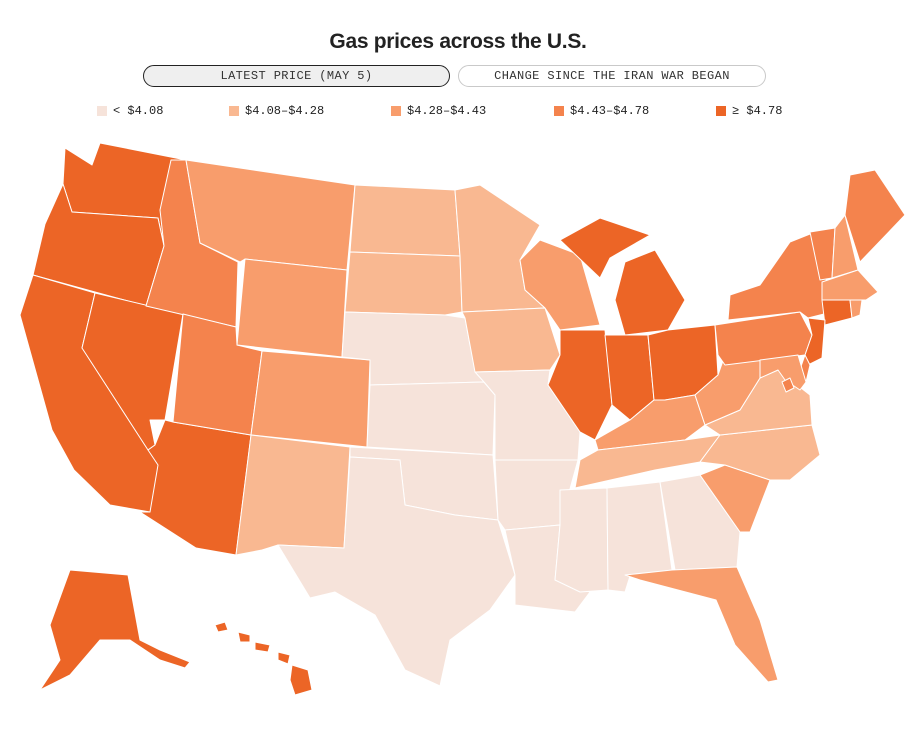 This screenshot has height=736, width=916. What do you see at coordinates (431, 418) in the screenshot?
I see `state-kansas` at bounding box center [431, 418].